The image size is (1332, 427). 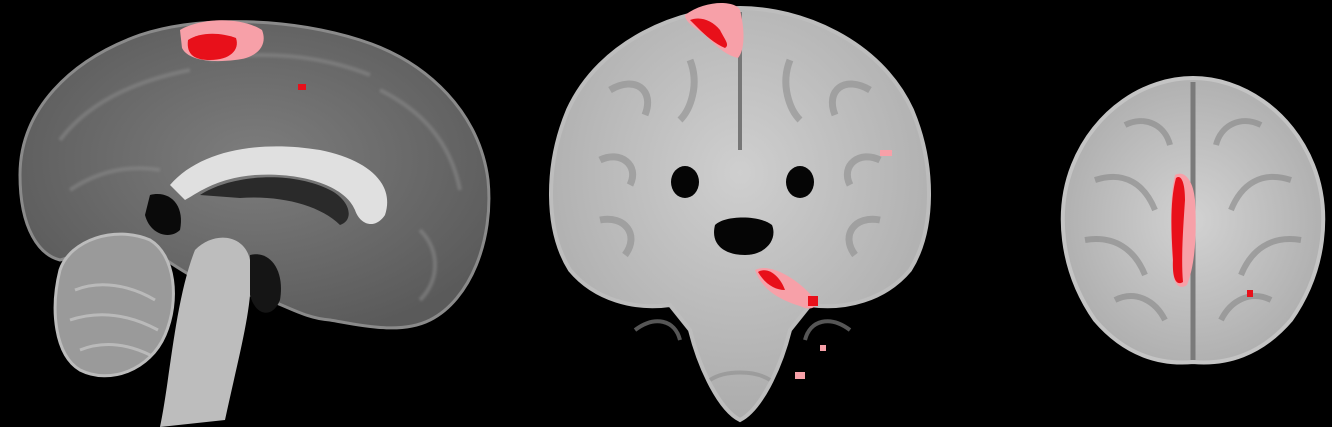 I want to click on axial-activation-overlay, so click(x=1212, y=235).